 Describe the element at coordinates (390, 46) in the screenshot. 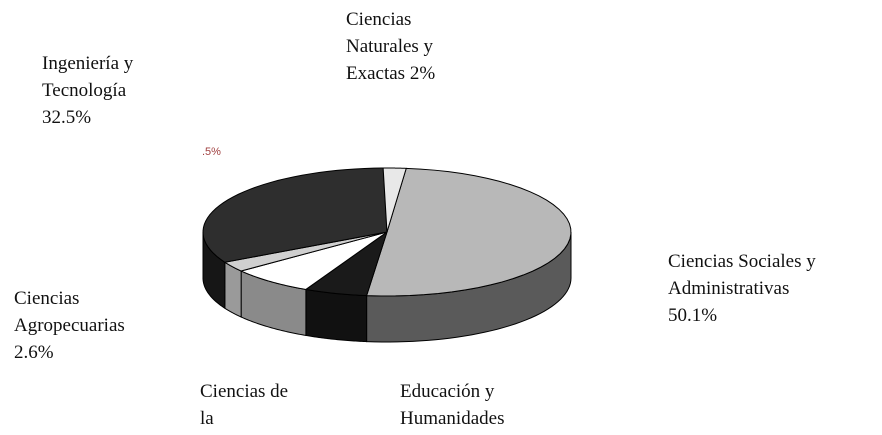

I see `category: Ciencias Naturales y Exactas` at that location.